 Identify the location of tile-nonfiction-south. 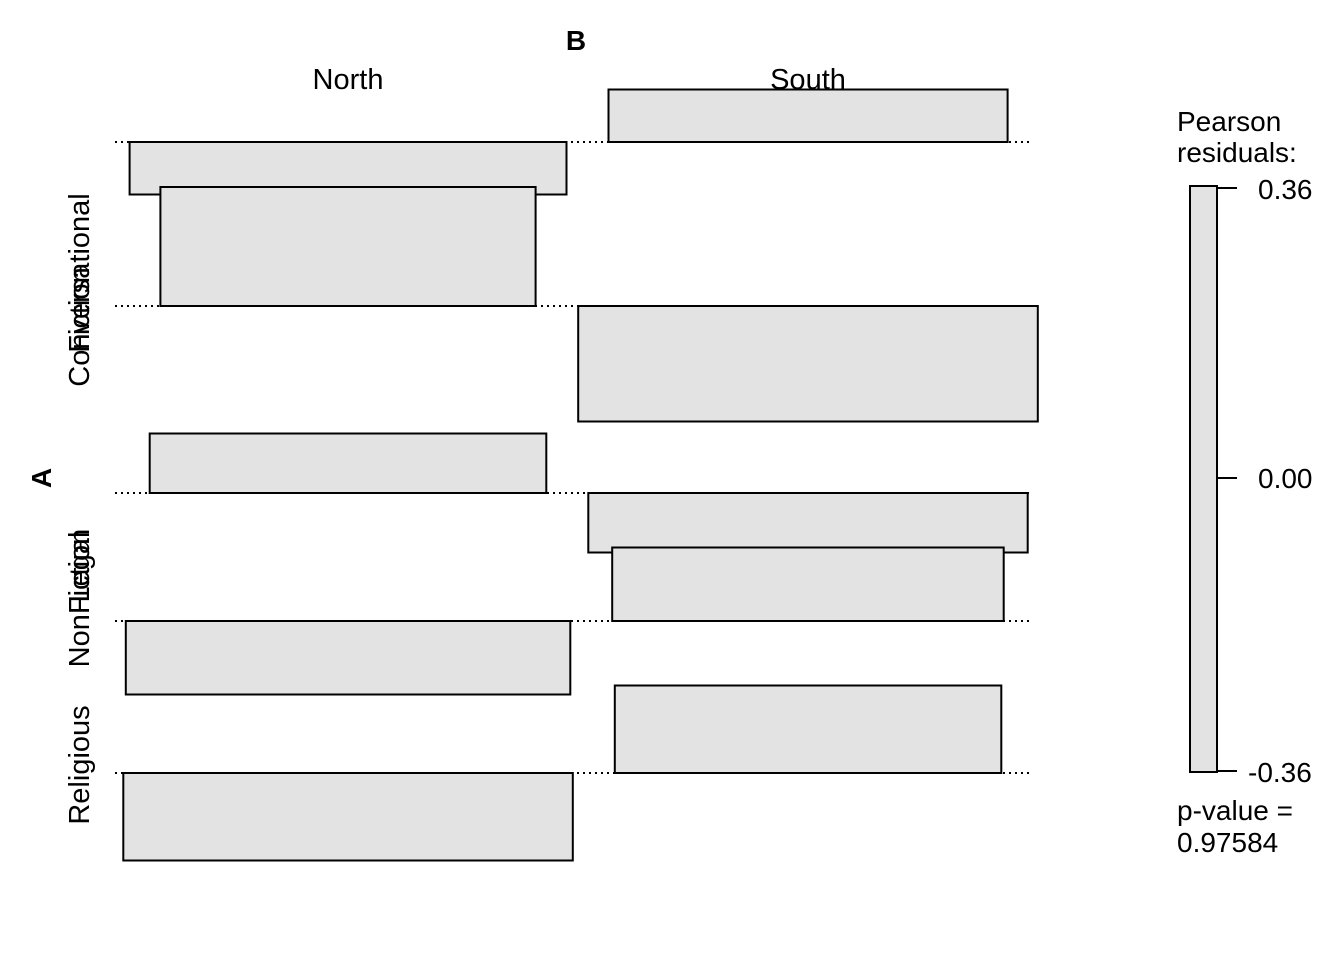
(808, 584).